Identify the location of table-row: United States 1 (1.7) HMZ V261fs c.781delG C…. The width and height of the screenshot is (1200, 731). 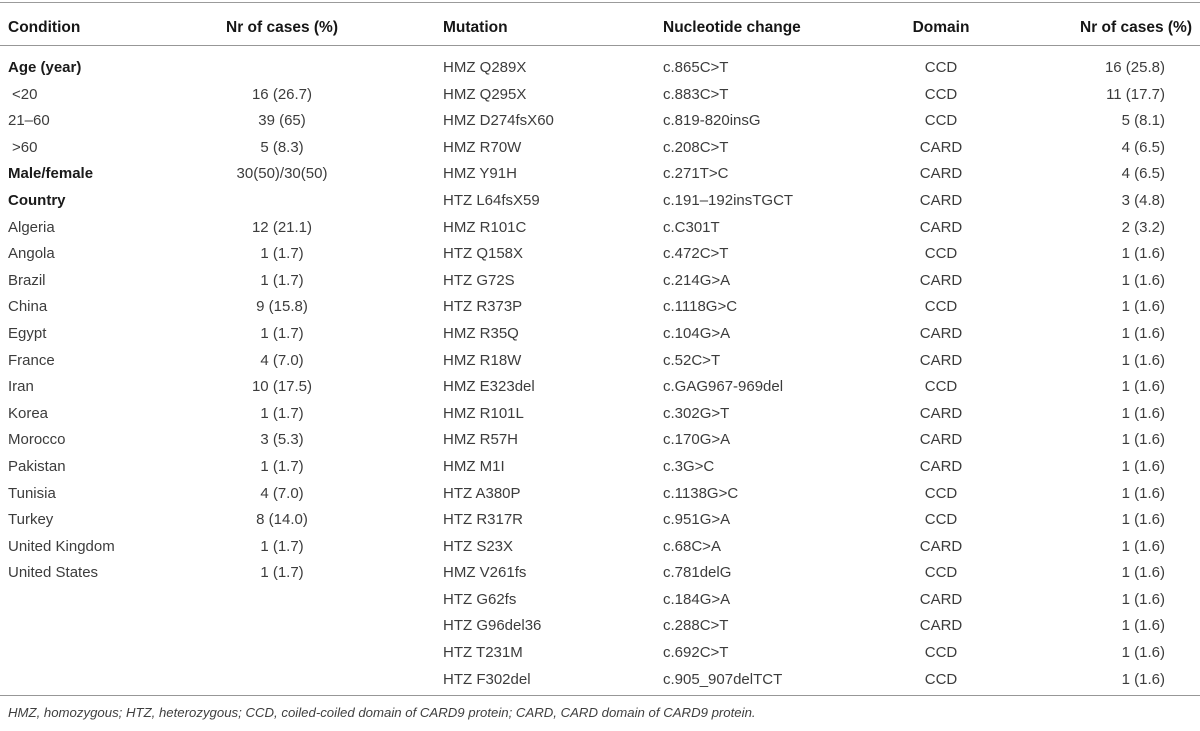
(600, 573).